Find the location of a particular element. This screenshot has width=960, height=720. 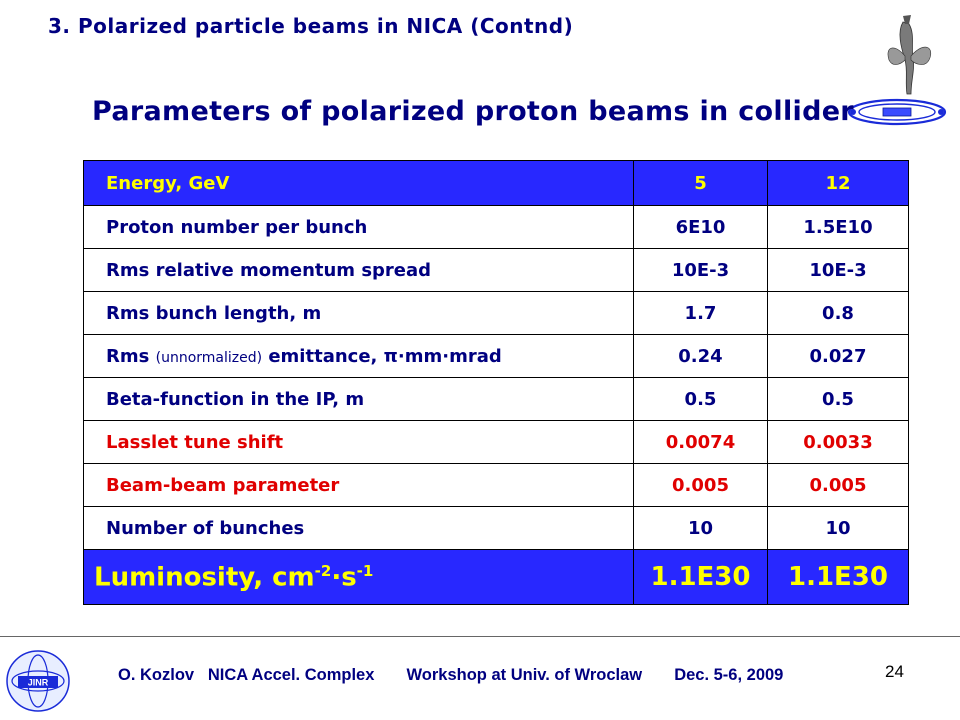

row-label: Beta-function in the IP, m is located at coordinates (358, 399).